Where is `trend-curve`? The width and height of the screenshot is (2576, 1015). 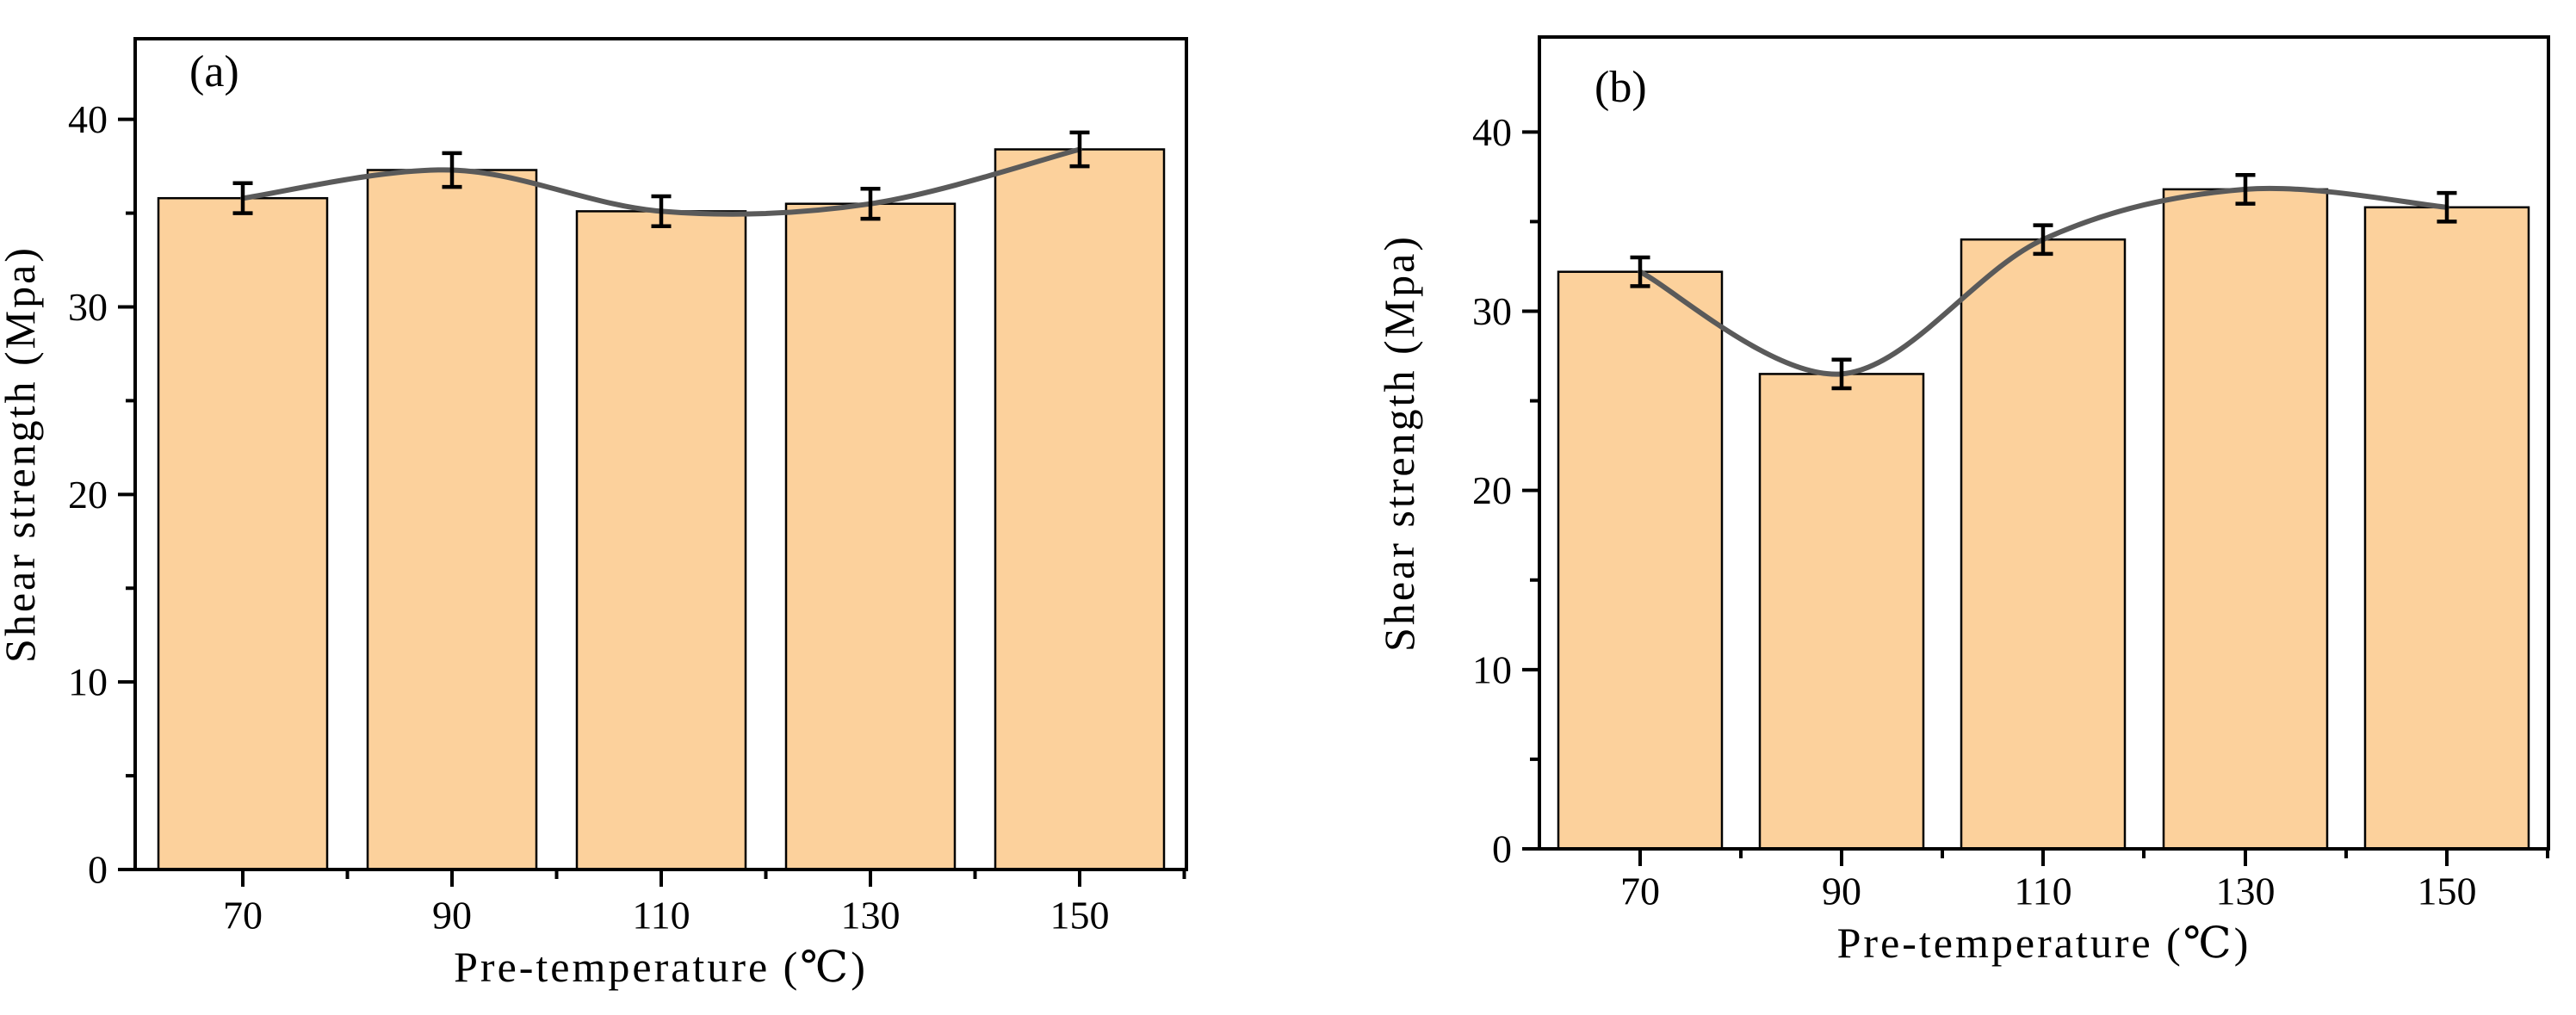 trend-curve is located at coordinates (2044, 281).